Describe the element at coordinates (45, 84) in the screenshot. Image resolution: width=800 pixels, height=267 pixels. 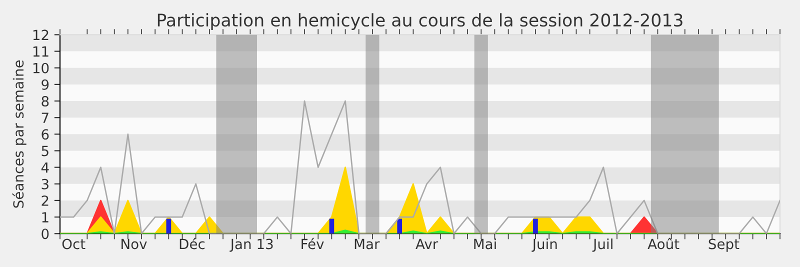
I see `y-tick-label: 9` at that location.